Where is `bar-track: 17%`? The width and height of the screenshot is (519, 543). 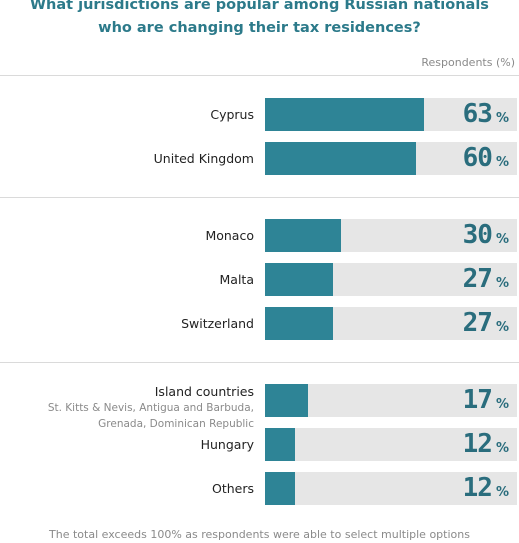
bar-track: 17% is located at coordinates (391, 400).